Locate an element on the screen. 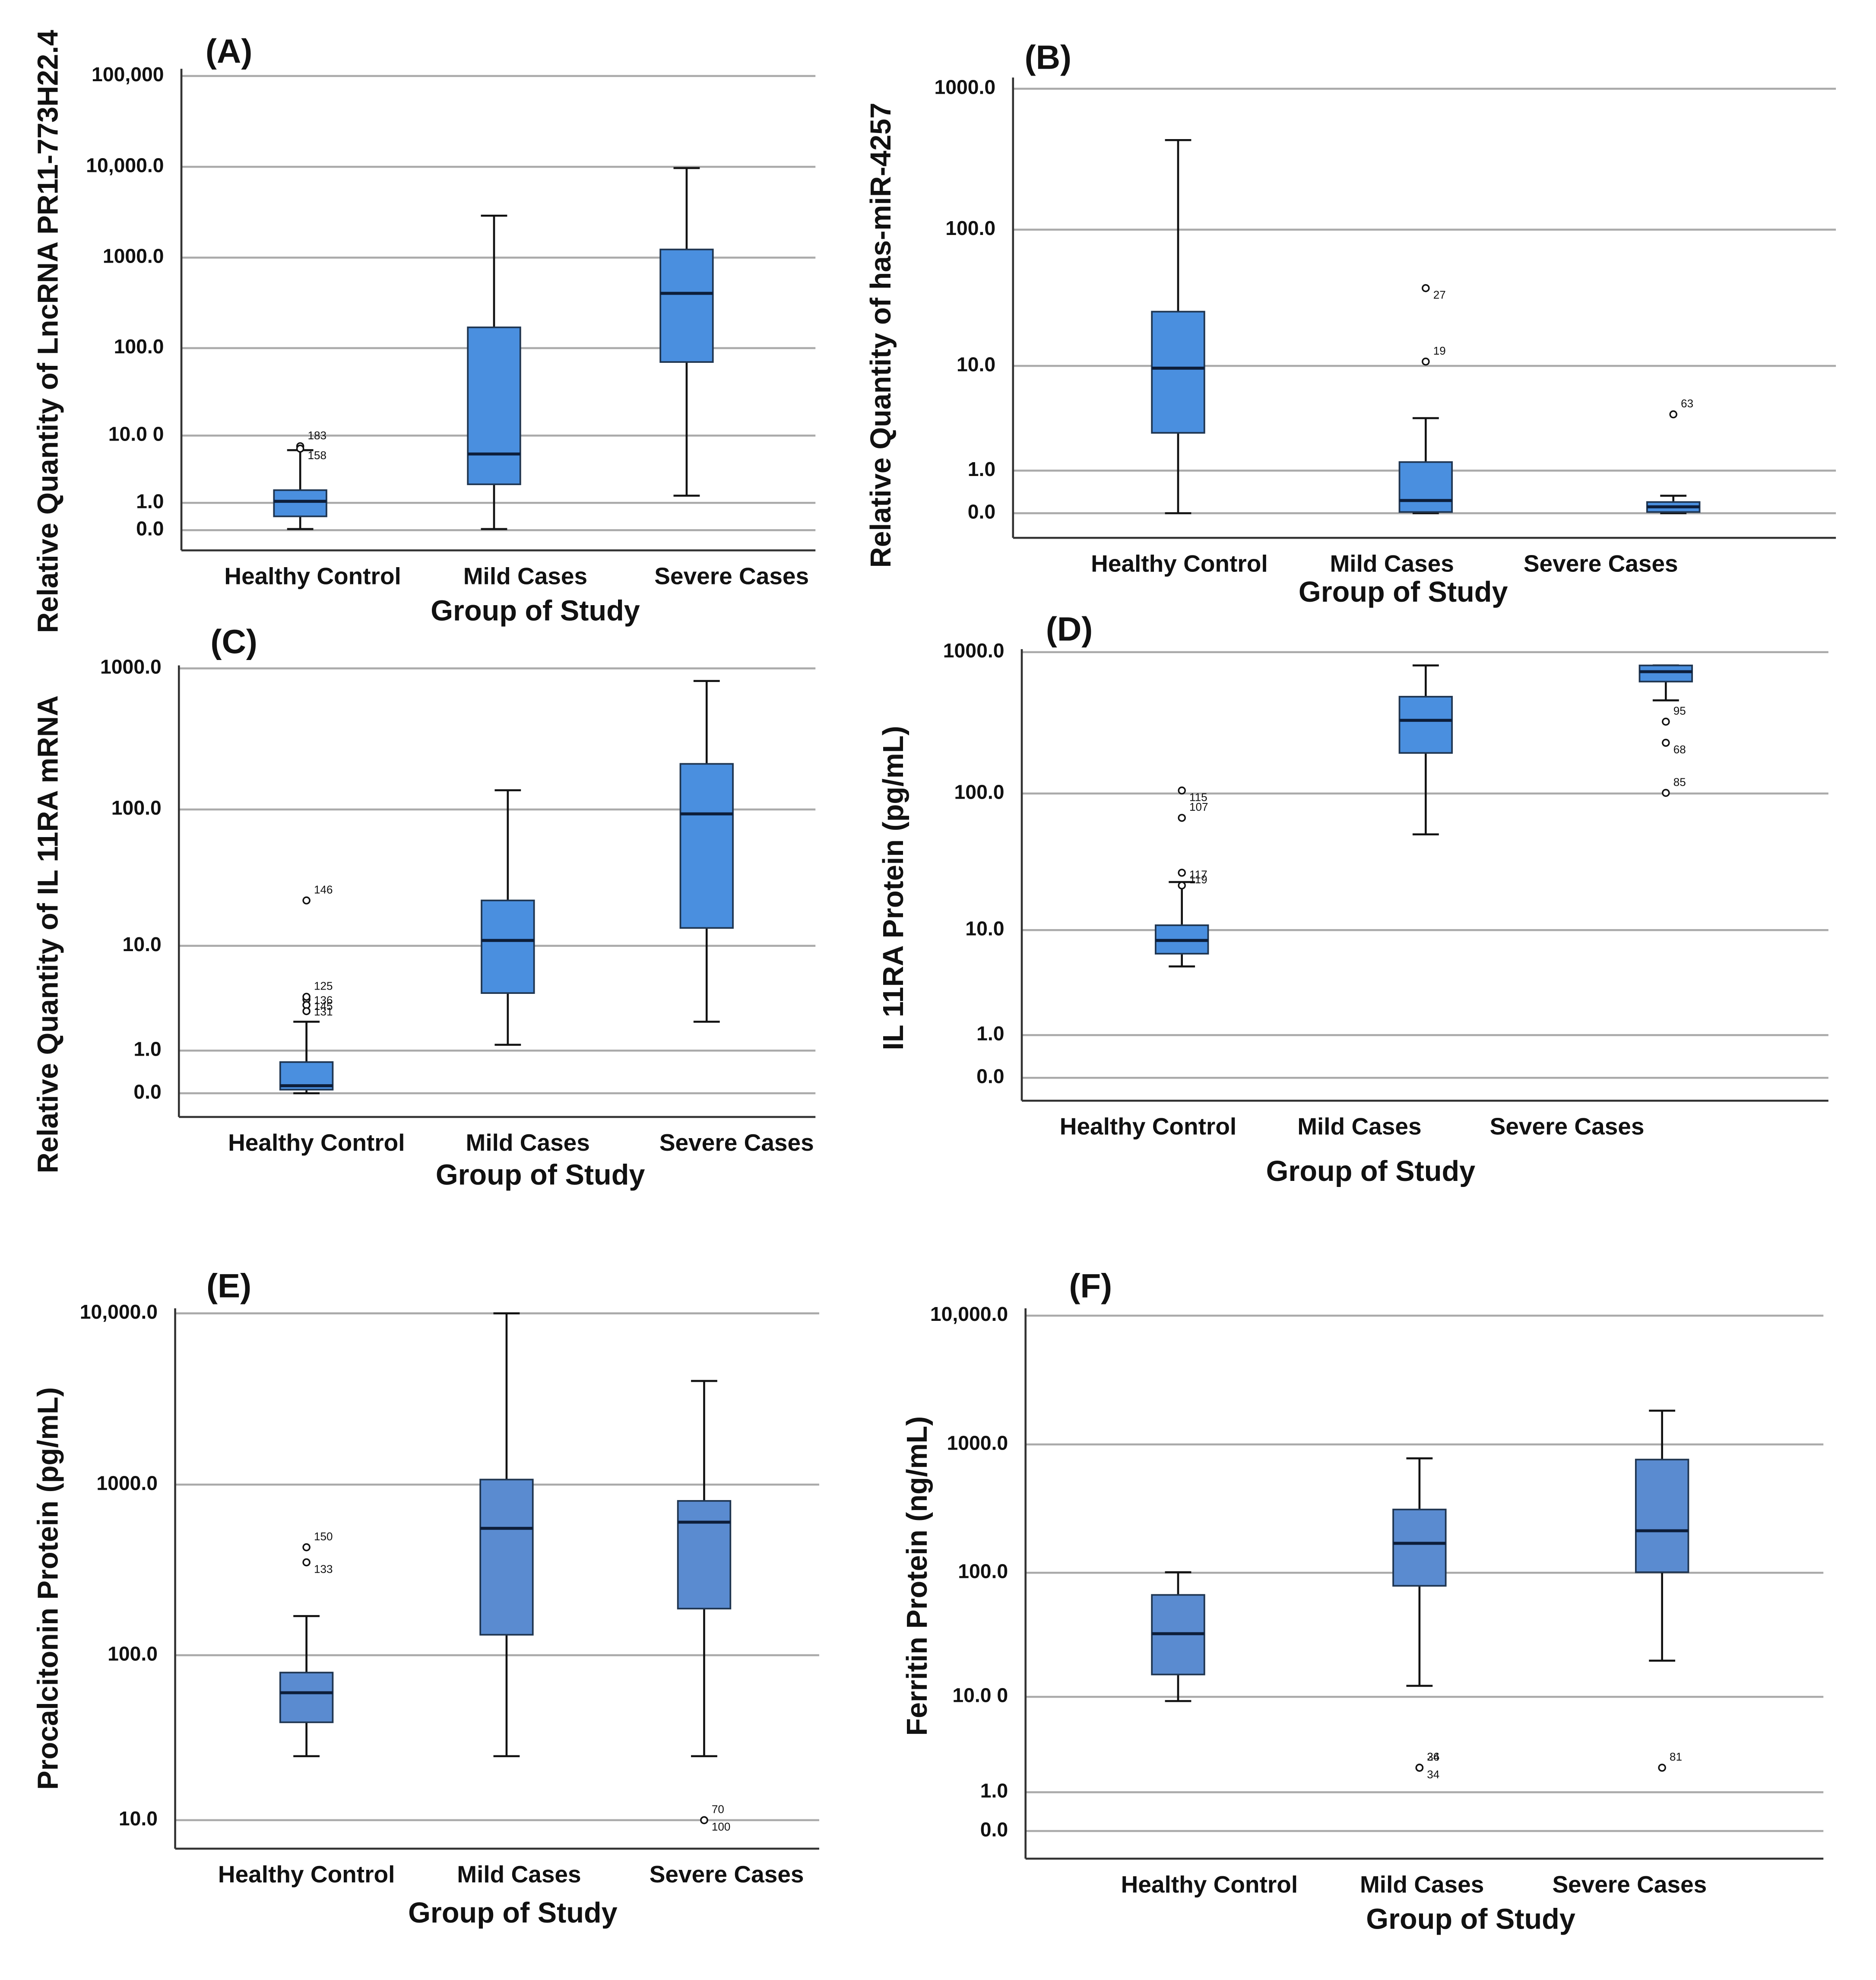 This screenshot has height=1980, width=1876. panel-label: (E) is located at coordinates (228, 1285).